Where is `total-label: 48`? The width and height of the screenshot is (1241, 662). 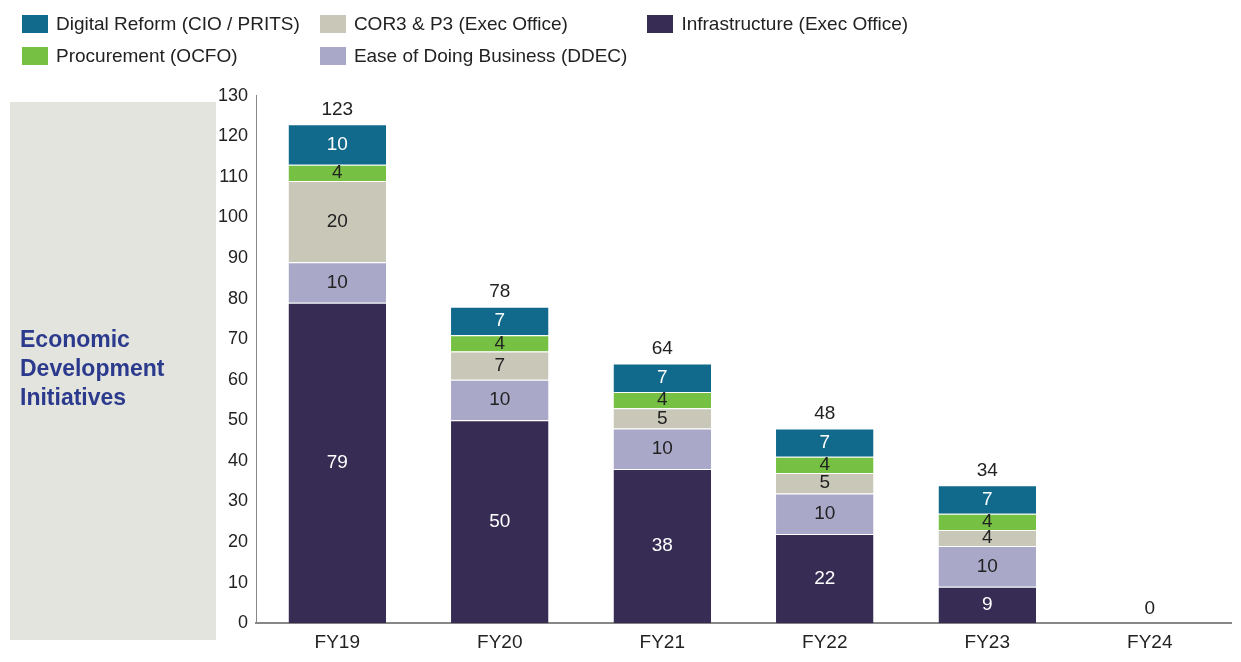
total-label: 48 is located at coordinates (825, 413).